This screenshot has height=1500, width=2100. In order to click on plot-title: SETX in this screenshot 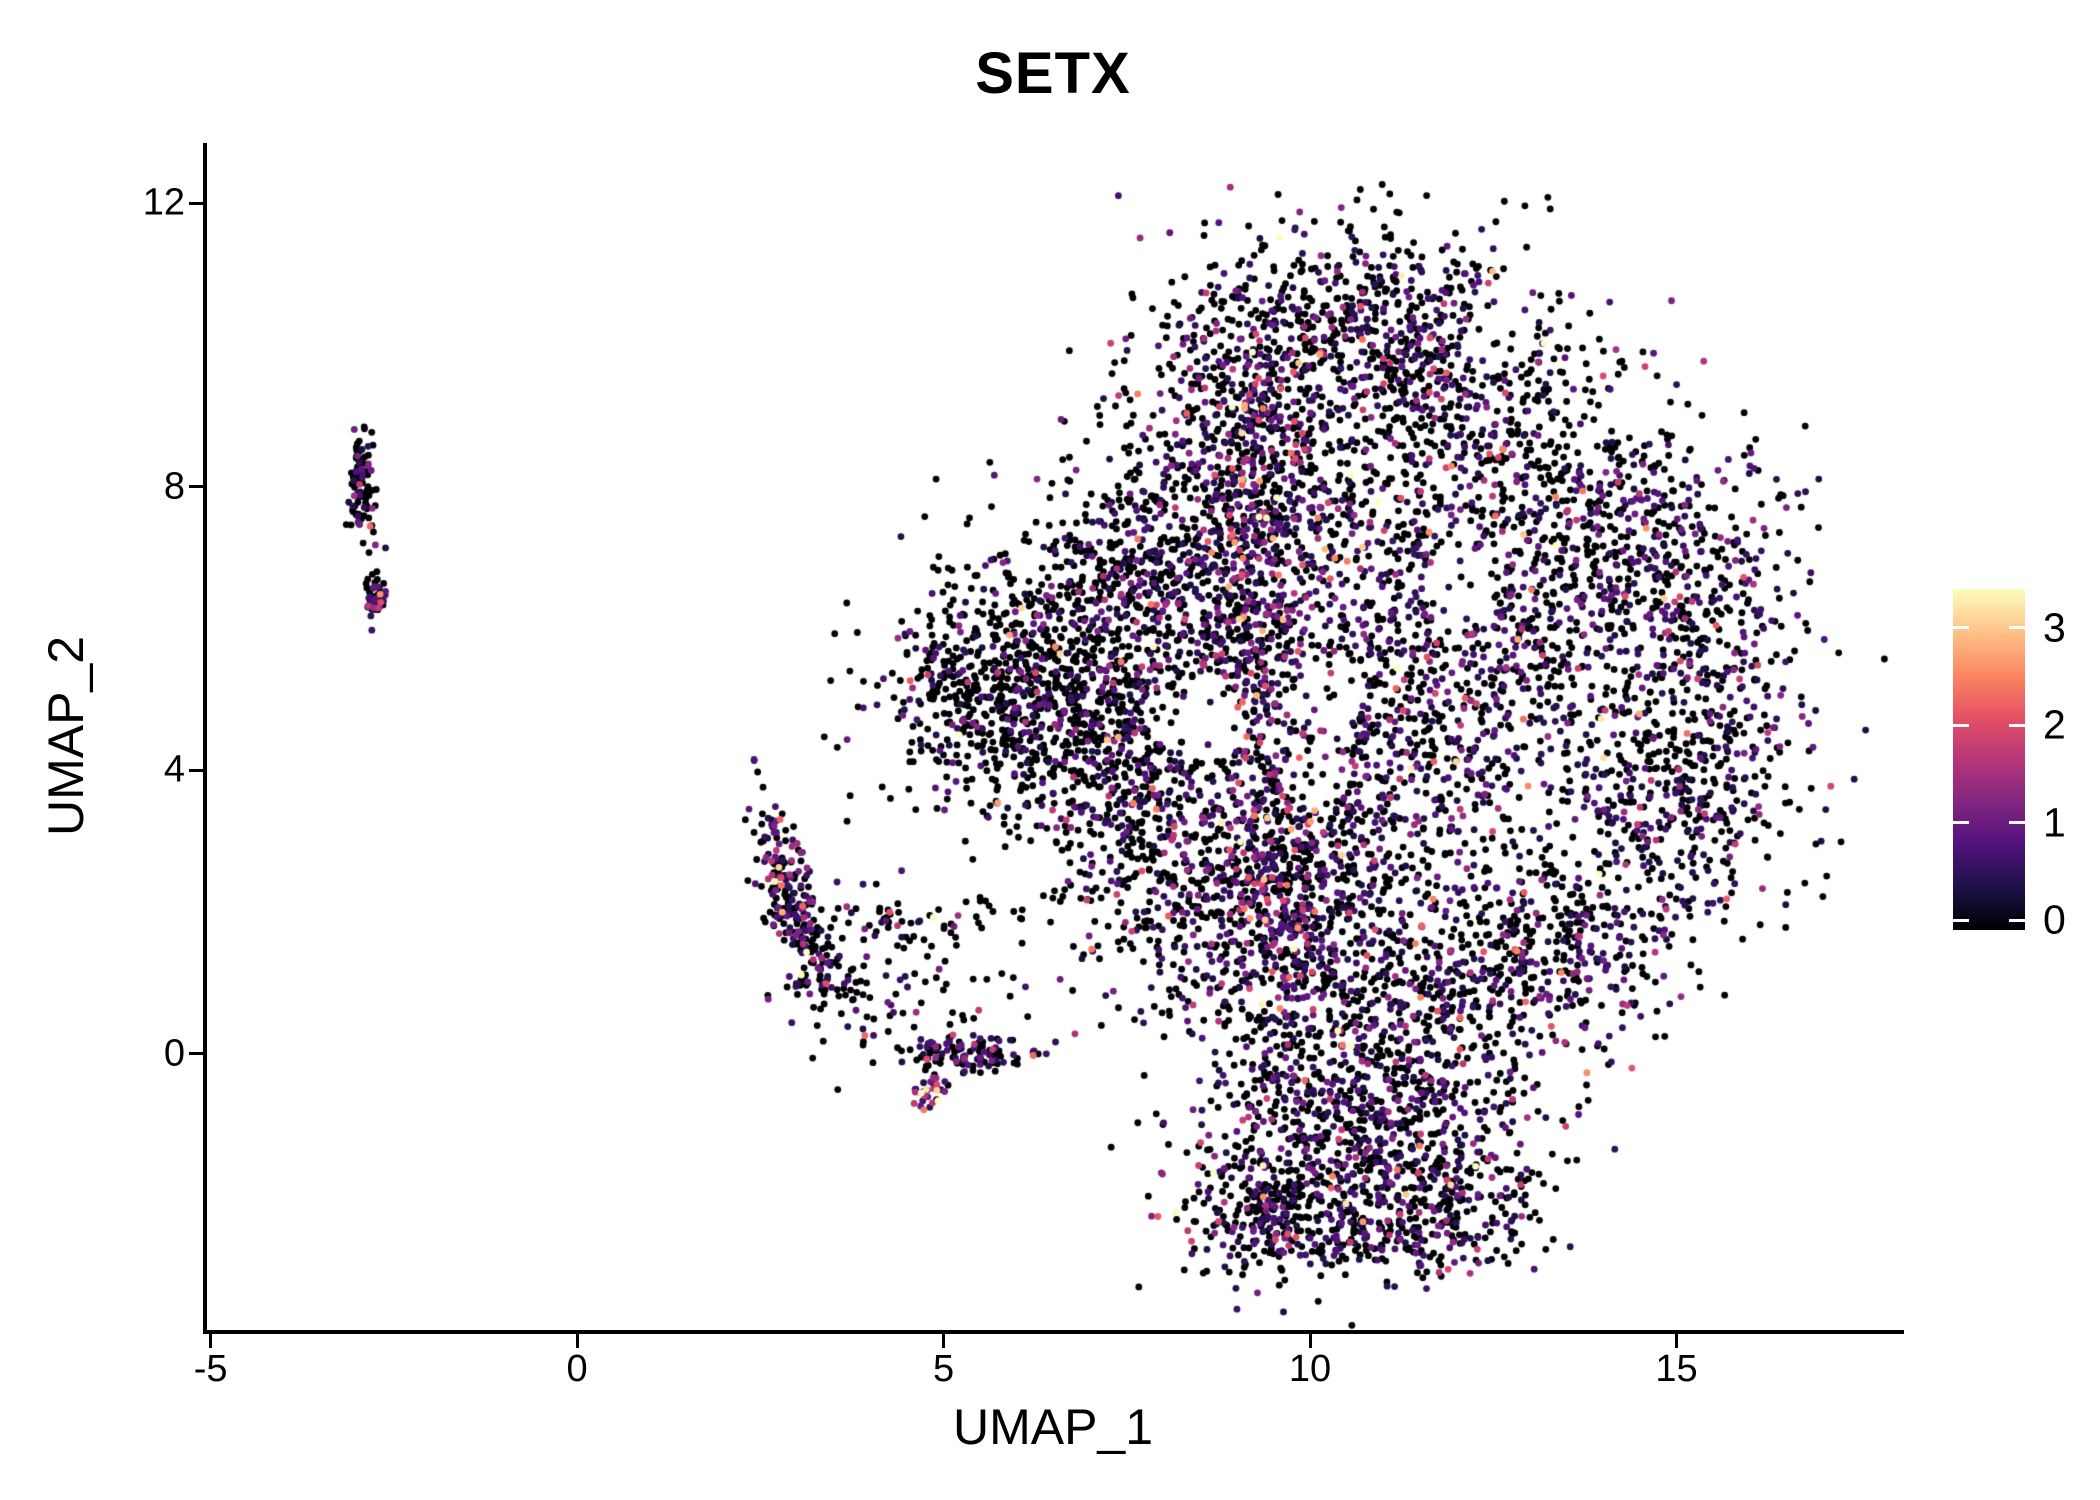, I will do `click(1053, 73)`.